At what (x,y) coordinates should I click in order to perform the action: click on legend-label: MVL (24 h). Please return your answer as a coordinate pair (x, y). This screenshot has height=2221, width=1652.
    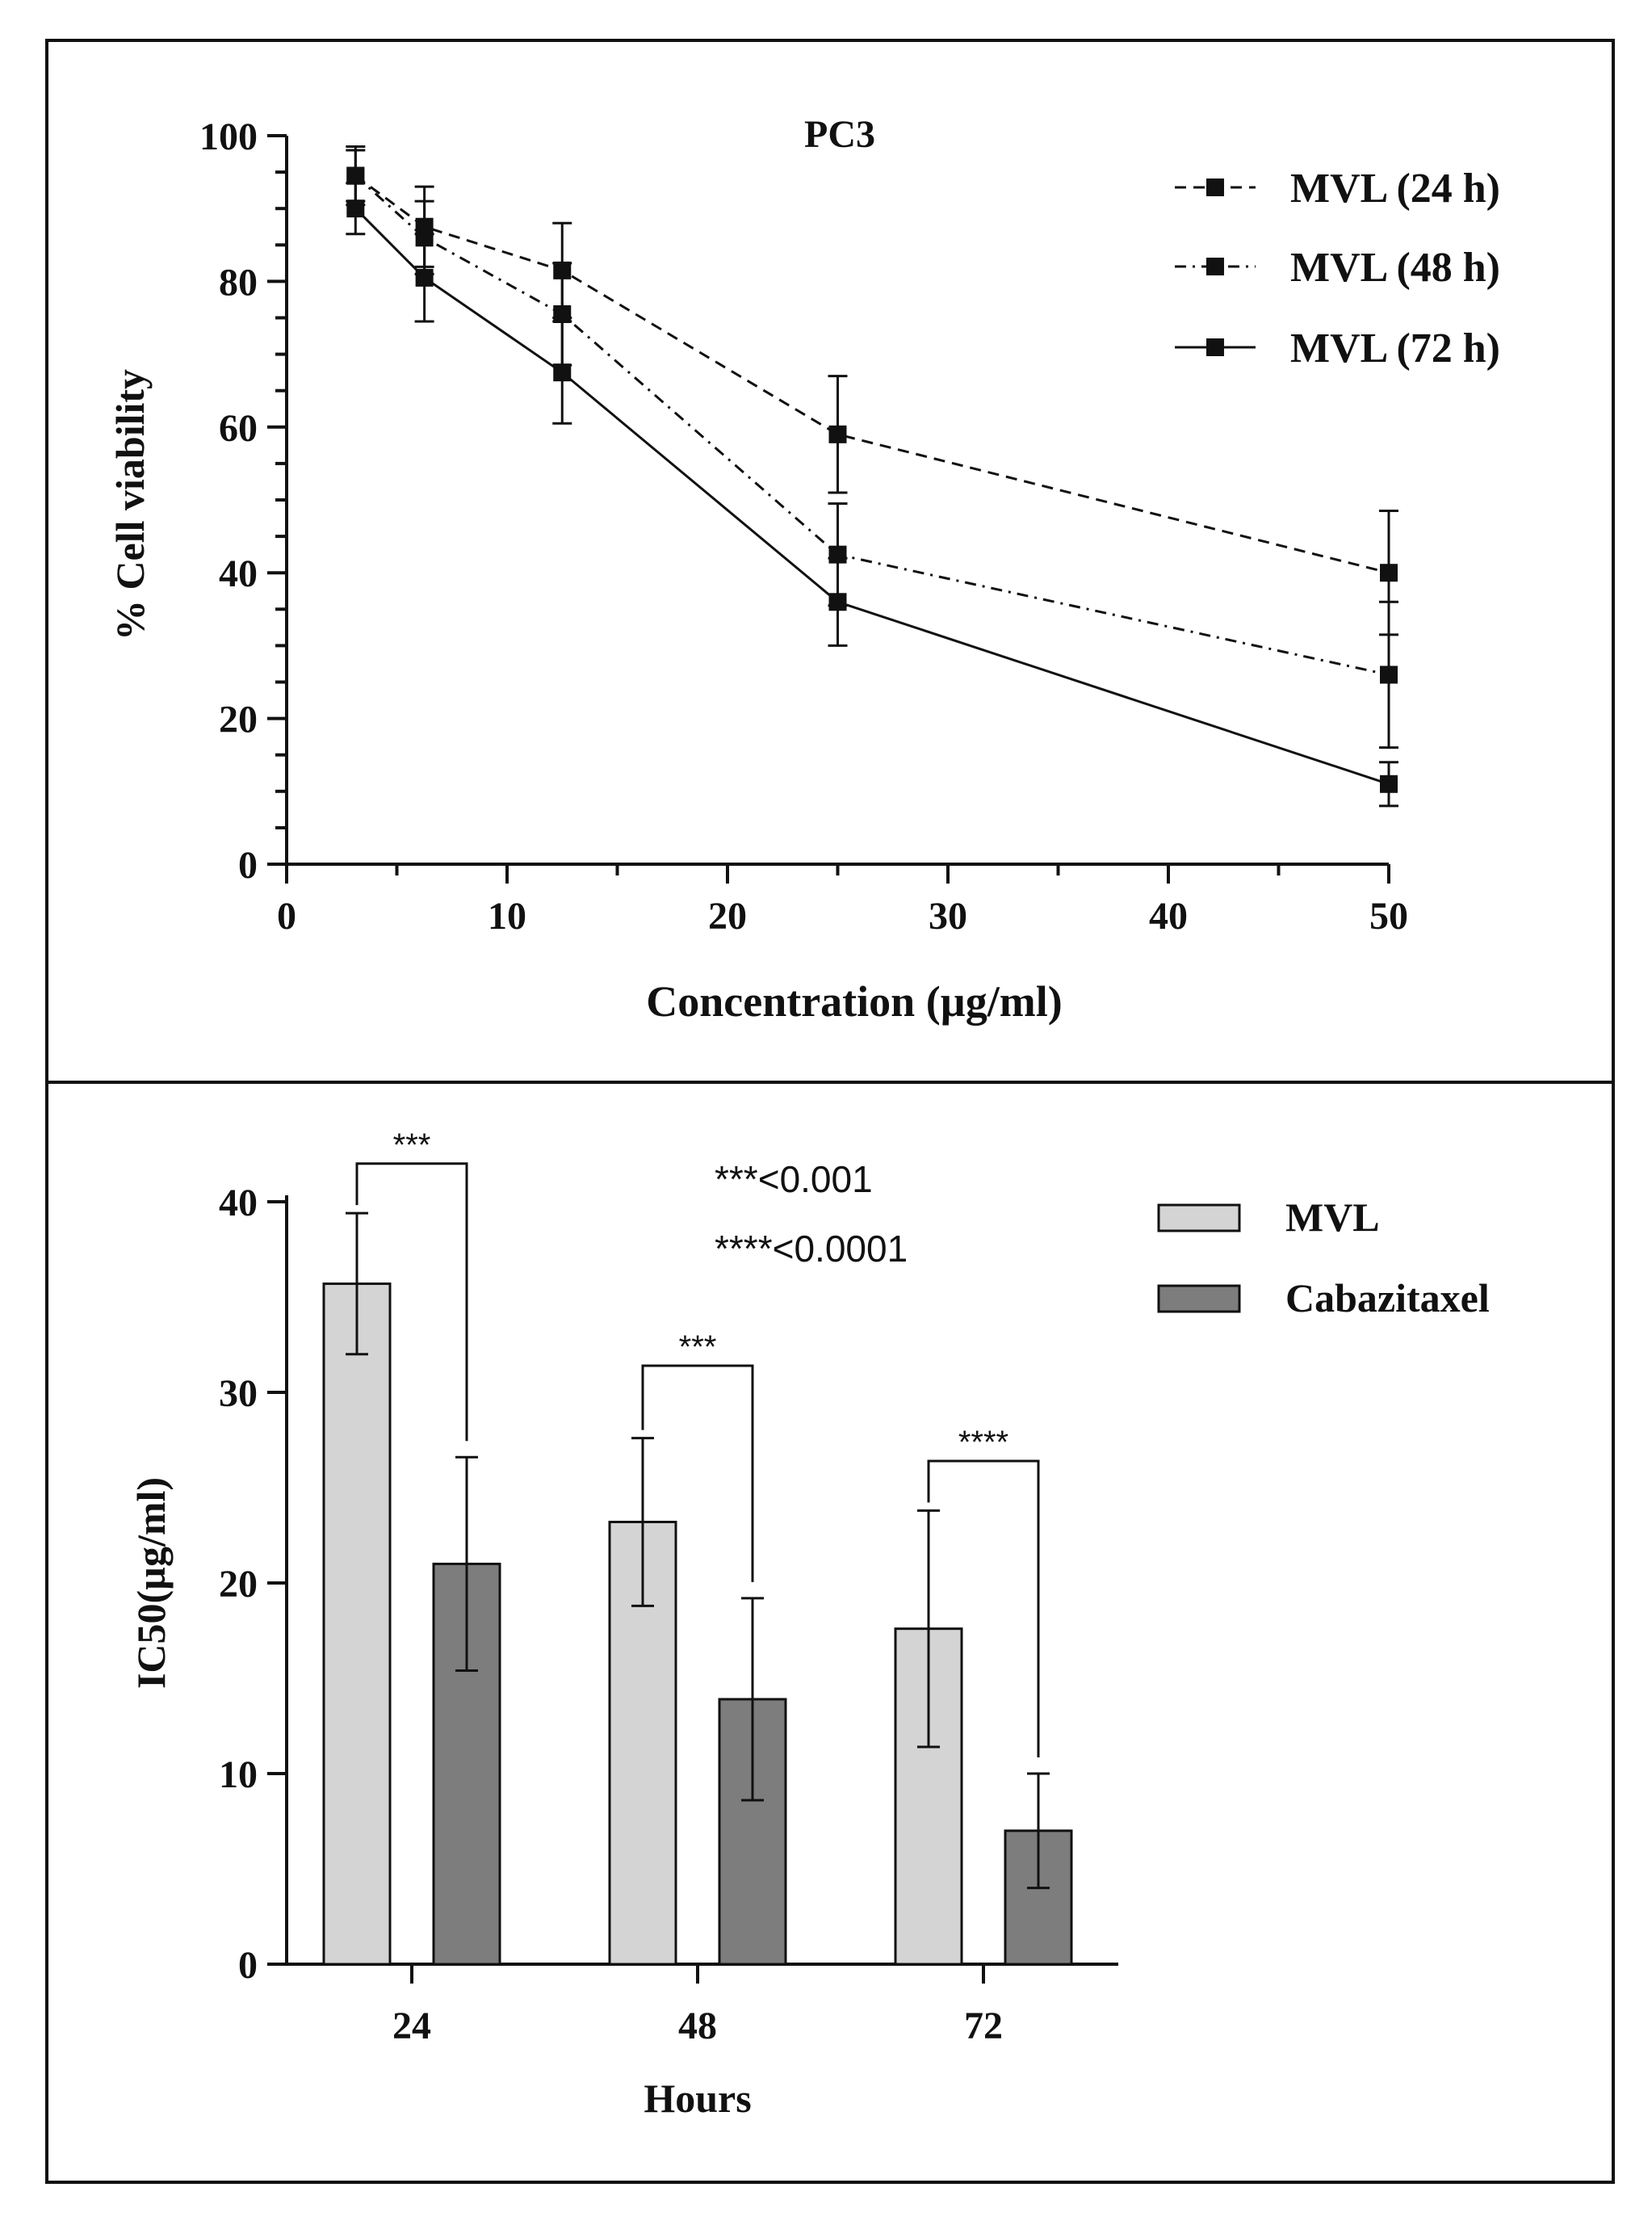
    Looking at the image, I should click on (1395, 189).